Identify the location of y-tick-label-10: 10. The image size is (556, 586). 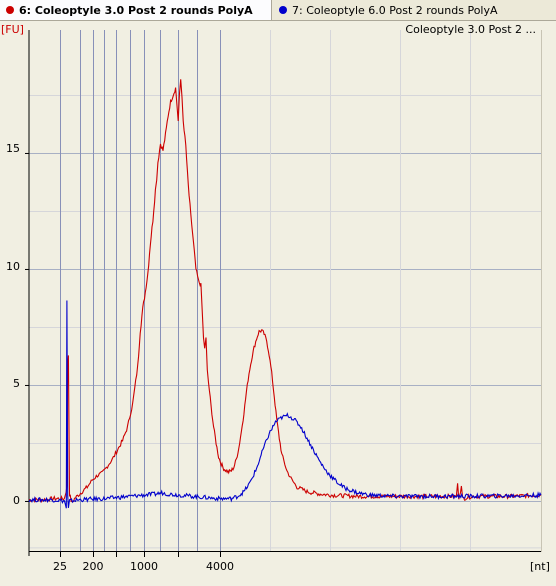
(13, 266).